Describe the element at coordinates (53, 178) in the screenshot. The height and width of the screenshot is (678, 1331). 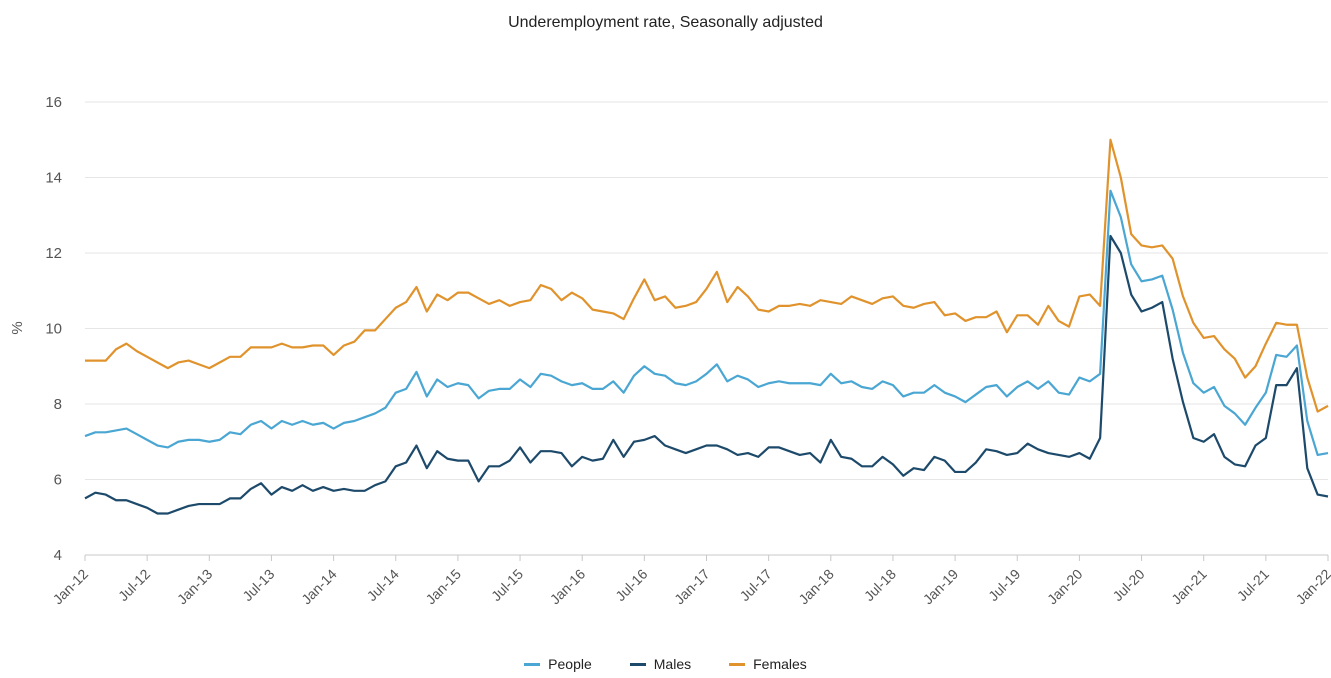
I see `y-tick-label: 14` at that location.